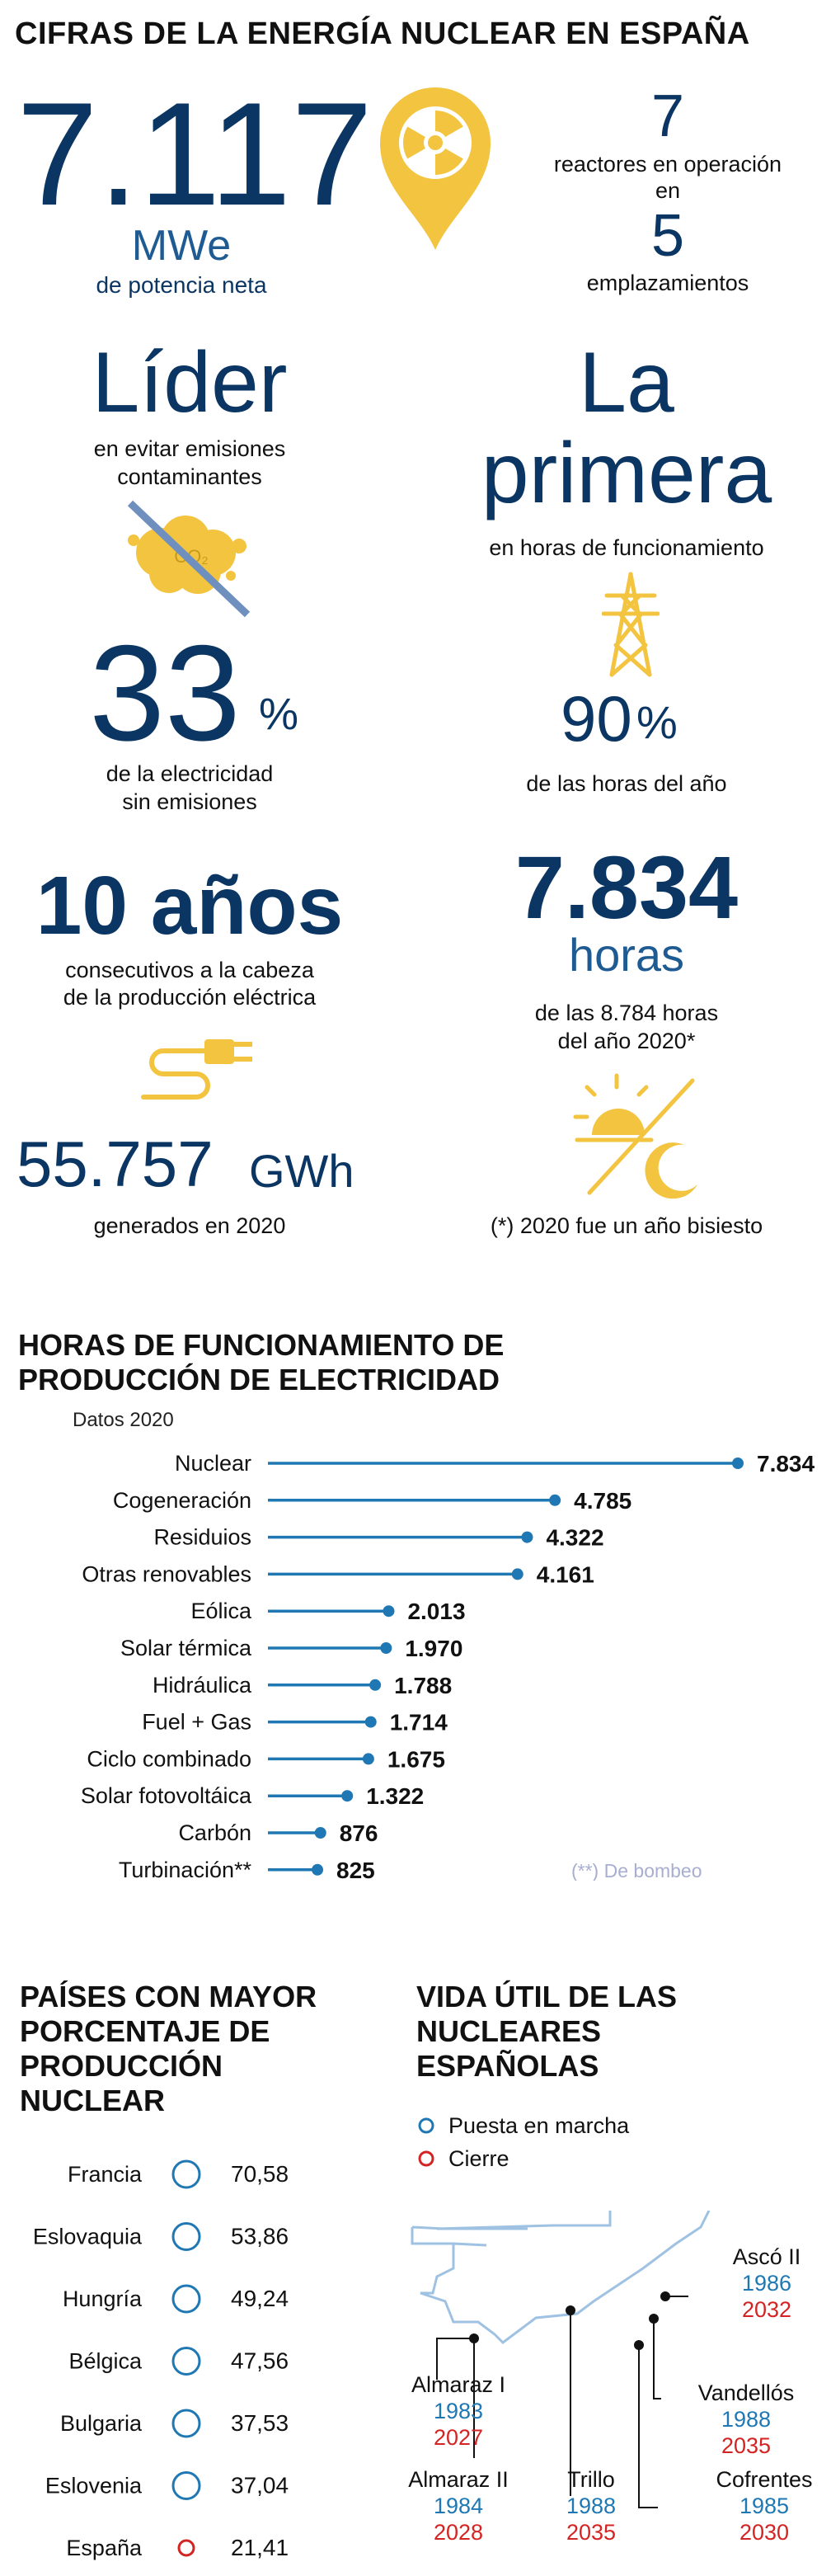  What do you see at coordinates (458, 2506) in the screenshot?
I see `plant-start-year: 1984` at bounding box center [458, 2506].